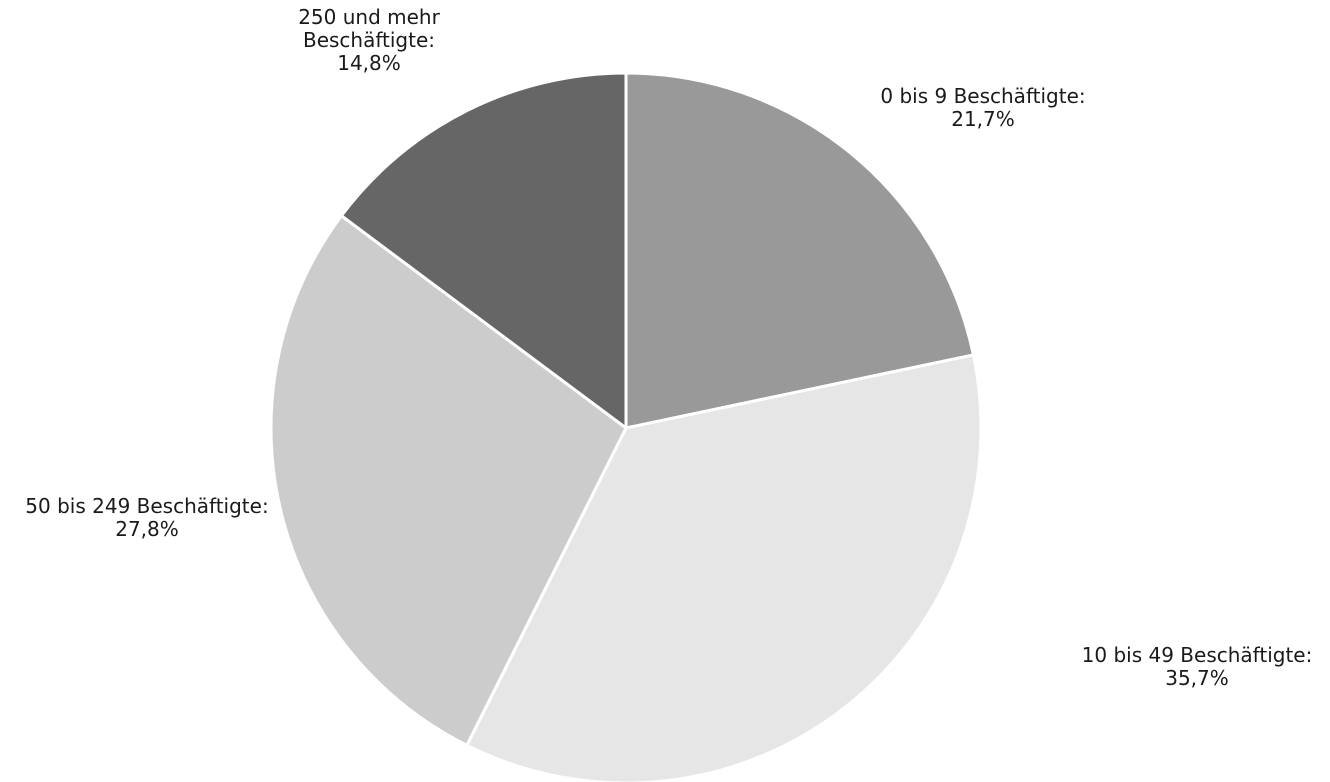  I want to click on pie-slice-label: 50 bis 249 Beschäftigte: 27,8%, so click(146, 517).